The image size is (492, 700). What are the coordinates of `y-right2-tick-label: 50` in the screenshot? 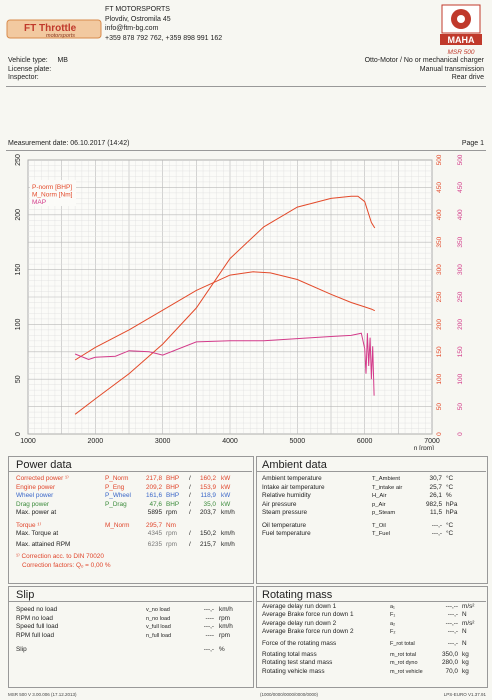 It's located at (460, 407).